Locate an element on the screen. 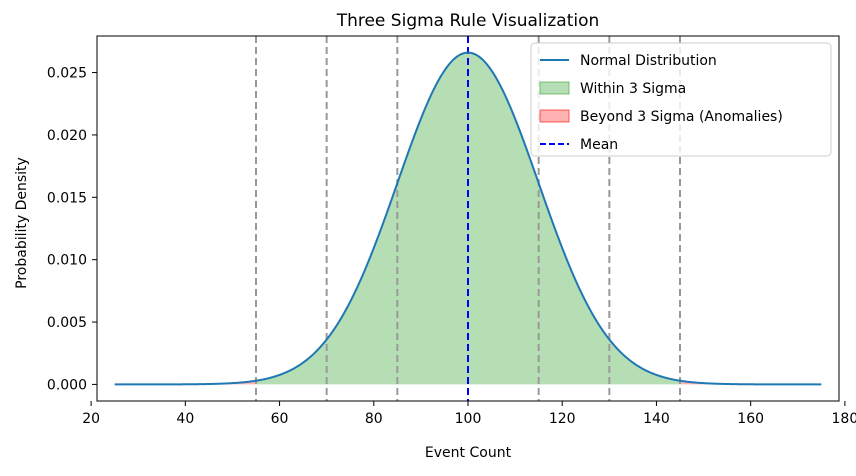  y-tick-label: 0.005 is located at coordinates (67, 323).